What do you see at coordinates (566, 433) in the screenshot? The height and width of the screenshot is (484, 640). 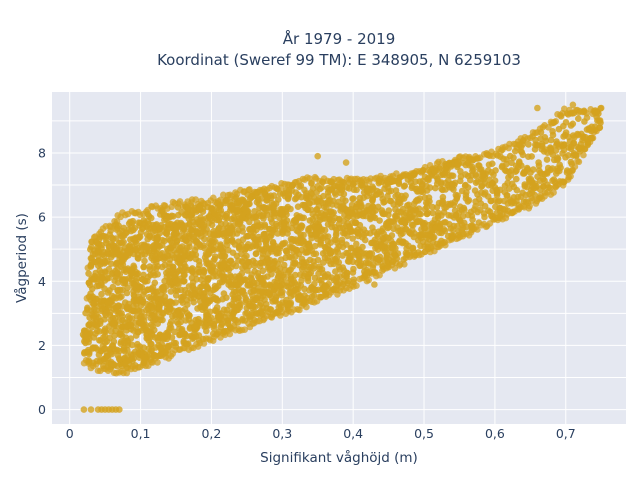 I see `x-tick-label: 0,7` at bounding box center [566, 433].